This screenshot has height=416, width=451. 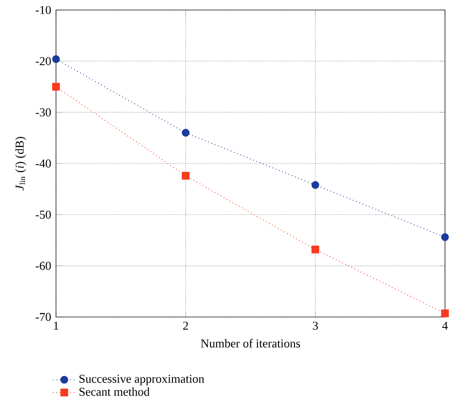 What do you see at coordinates (56, 326) in the screenshot?
I see `x-tick-label: 1` at bounding box center [56, 326].